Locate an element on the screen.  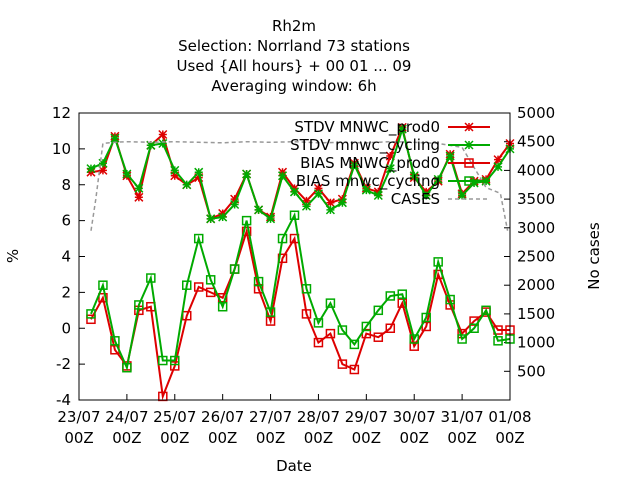
y-tick-label: 10 is located at coordinates (61, 149).